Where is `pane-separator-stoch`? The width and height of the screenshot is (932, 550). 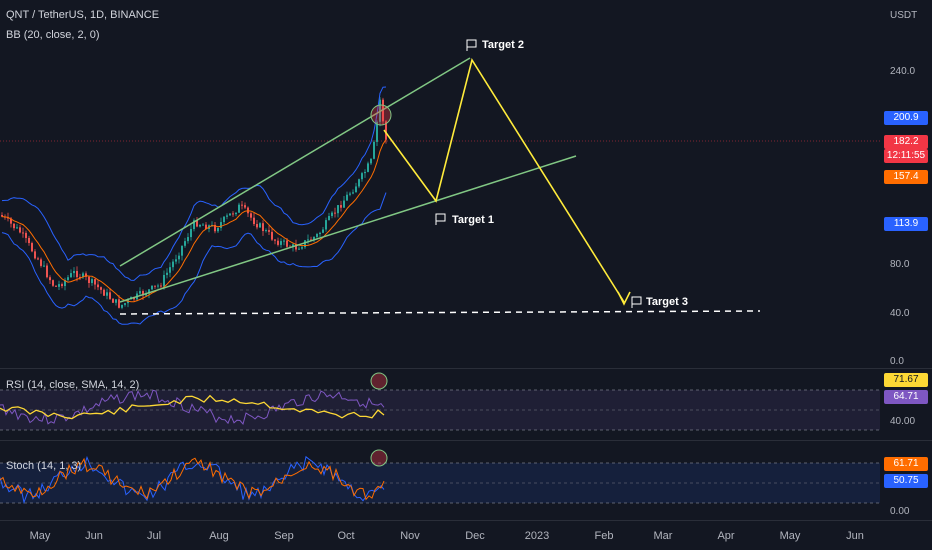
pane-separator-stoch is located at coordinates (466, 440).